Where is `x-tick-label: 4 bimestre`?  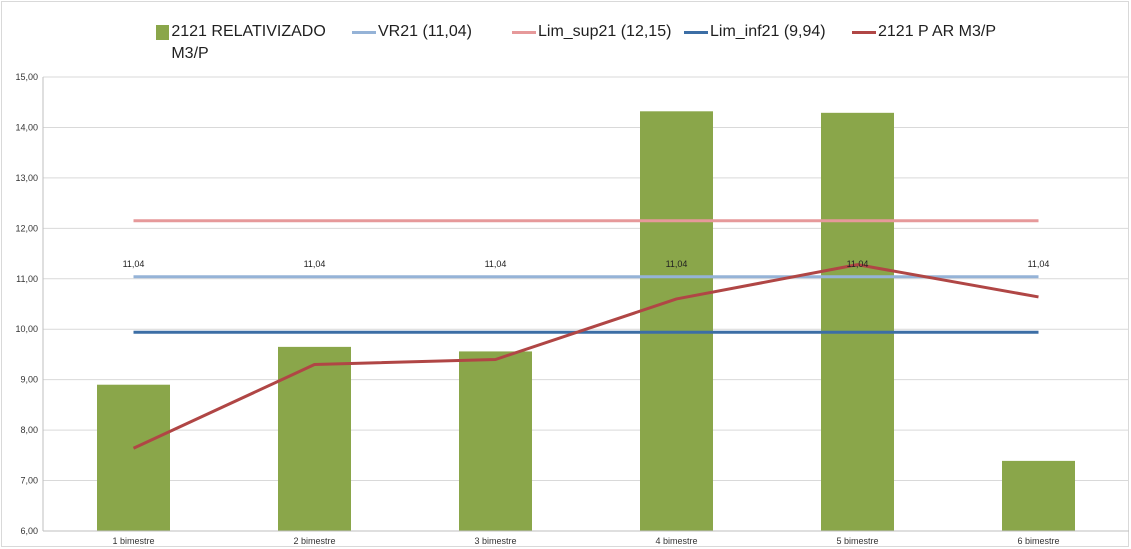
x-tick-label: 4 bimestre is located at coordinates (676, 541).